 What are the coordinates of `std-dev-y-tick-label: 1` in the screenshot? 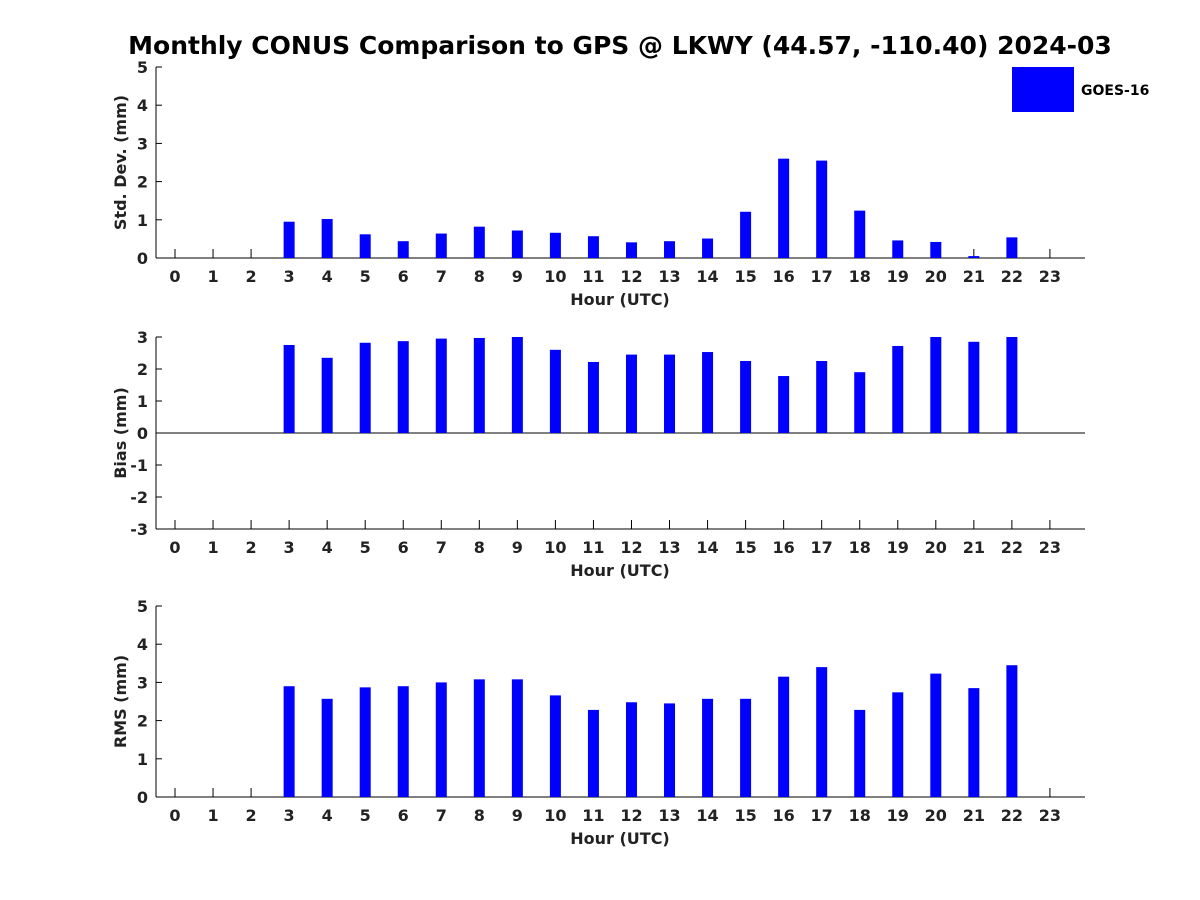 It's located at (142, 220).